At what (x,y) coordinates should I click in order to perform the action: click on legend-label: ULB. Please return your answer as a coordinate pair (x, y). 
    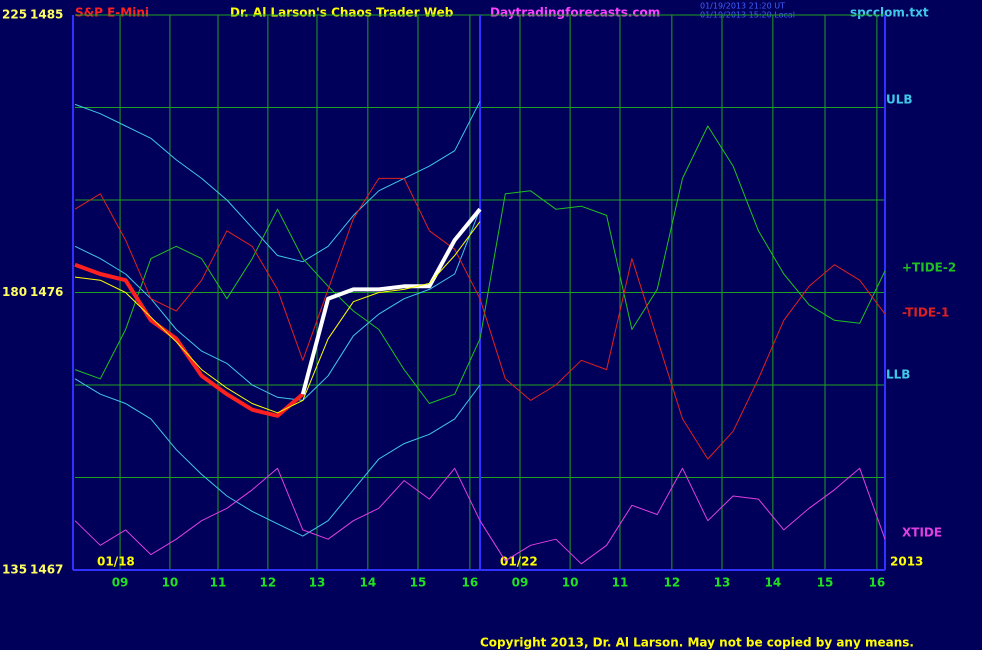
    Looking at the image, I should click on (899, 100).